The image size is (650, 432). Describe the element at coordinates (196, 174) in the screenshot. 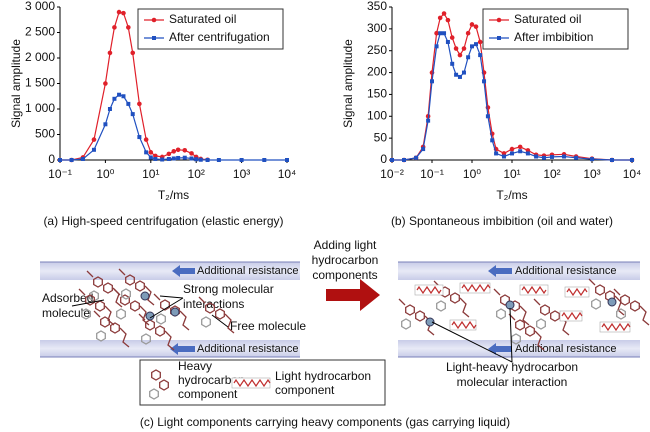

I see `x-tick-label: 10²` at that location.